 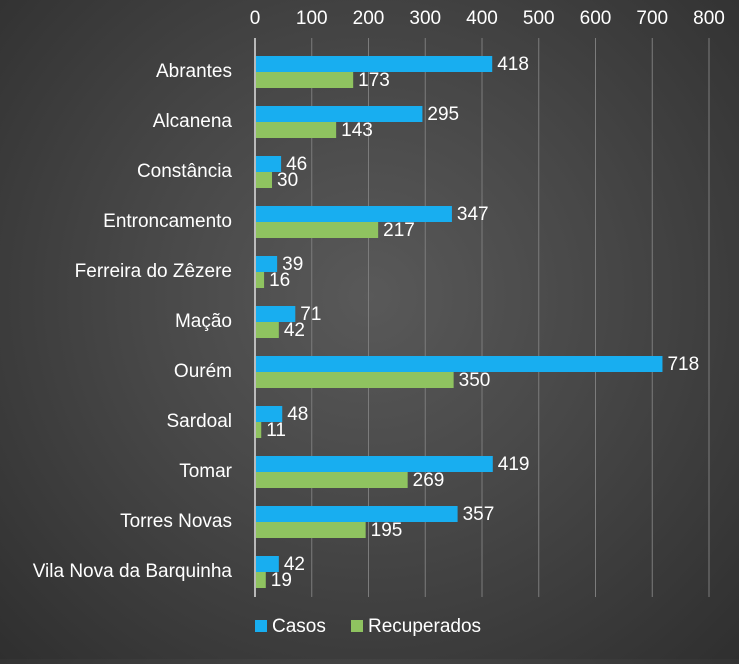 What do you see at coordinates (310, 314) in the screenshot?
I see `data-label: 71` at bounding box center [310, 314].